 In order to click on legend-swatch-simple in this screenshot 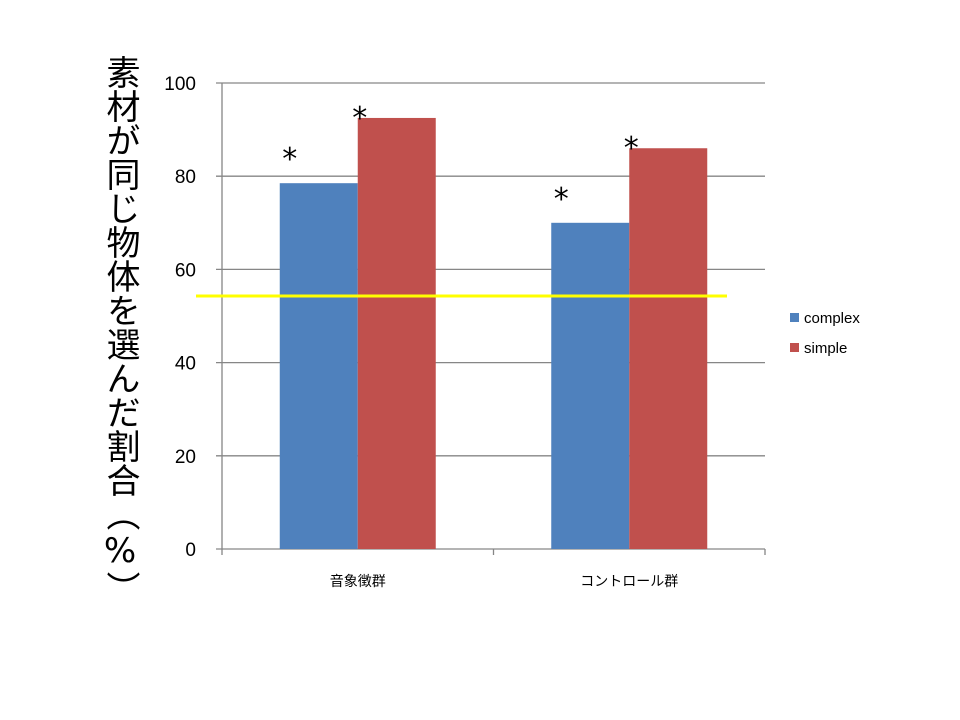, I will do `click(794, 347)`.